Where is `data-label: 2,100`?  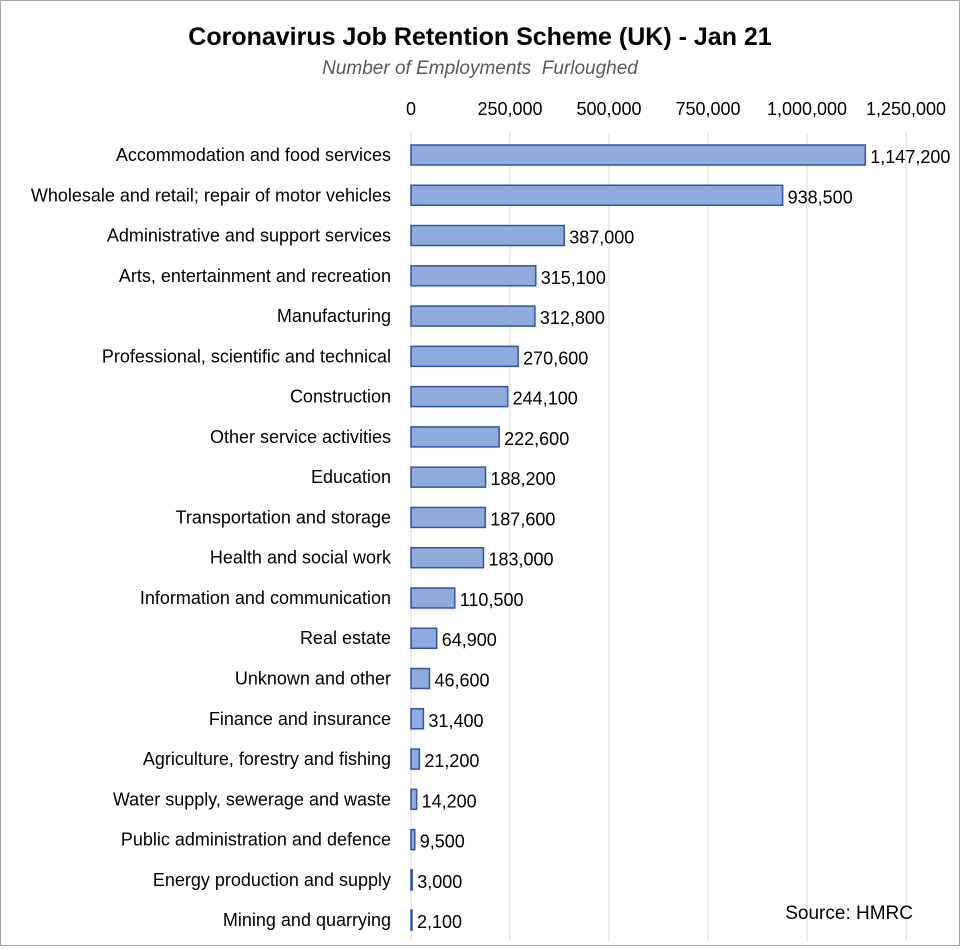
data-label: 2,100 is located at coordinates (439, 922).